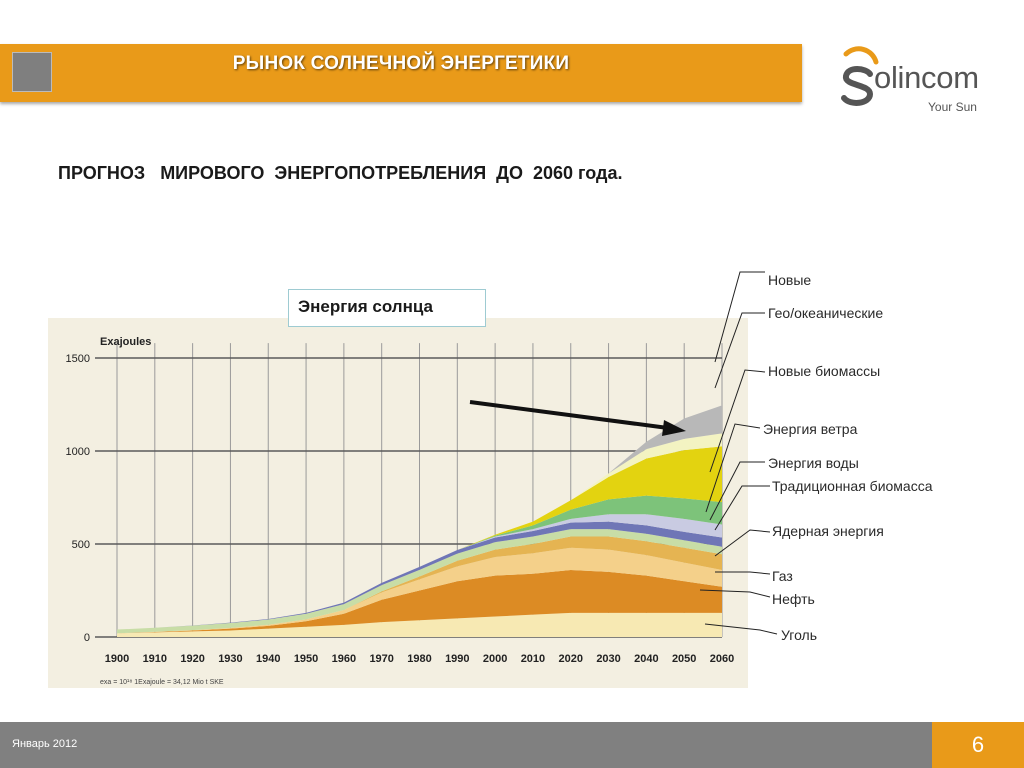  Describe the element at coordinates (926, 77) in the screenshot. I see `logo-text: olincom` at that location.